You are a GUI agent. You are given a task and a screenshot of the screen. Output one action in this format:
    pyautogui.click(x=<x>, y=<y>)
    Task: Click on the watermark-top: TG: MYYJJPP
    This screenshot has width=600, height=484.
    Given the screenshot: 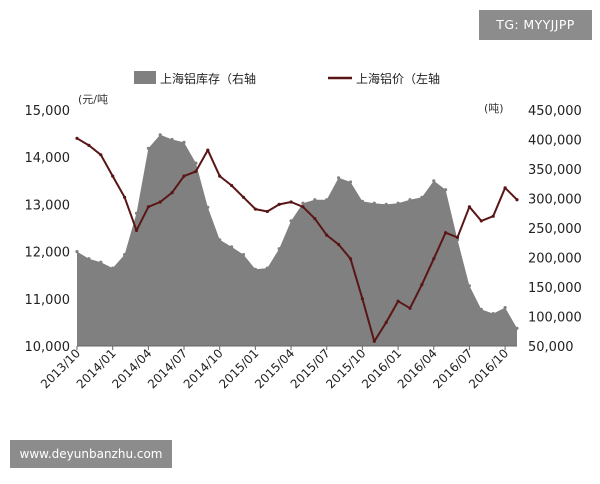 What is the action you would take?
    pyautogui.click(x=535, y=25)
    